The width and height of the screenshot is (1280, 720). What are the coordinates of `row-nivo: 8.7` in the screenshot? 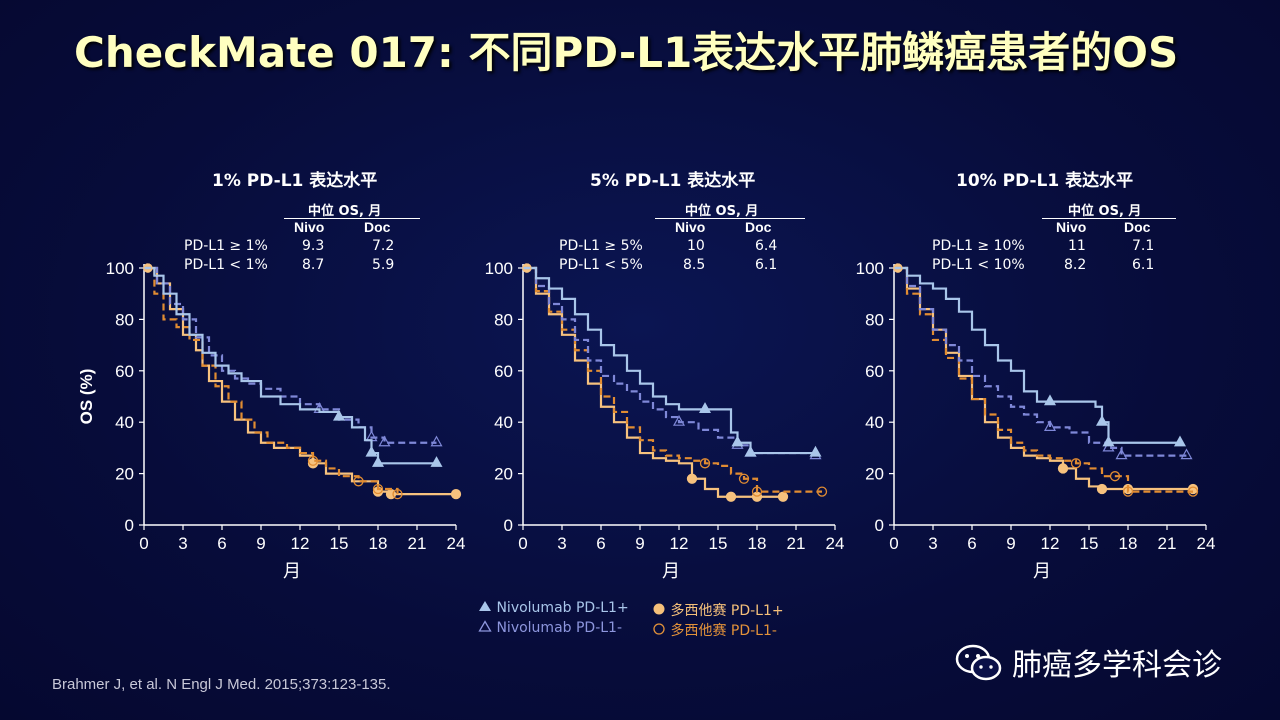 It's located at (313, 265).